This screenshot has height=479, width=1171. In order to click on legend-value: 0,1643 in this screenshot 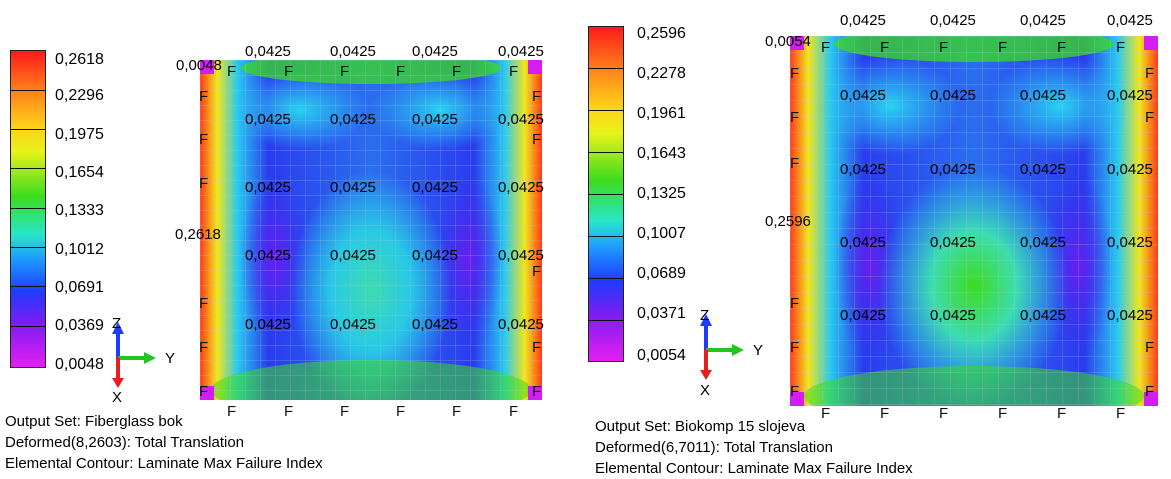, I will do `click(661, 153)`.